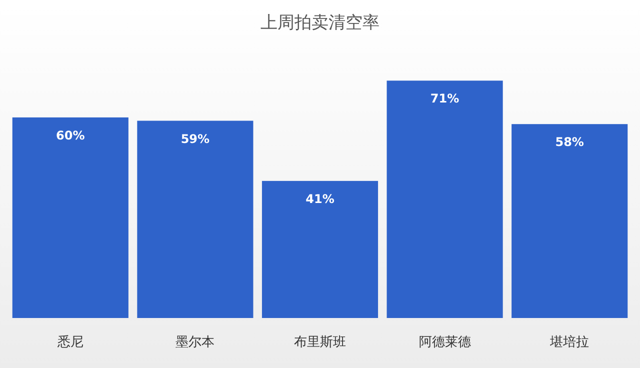 This screenshot has width=640, height=368. Describe the element at coordinates (445, 99) in the screenshot. I see `data-label: 71%` at that location.